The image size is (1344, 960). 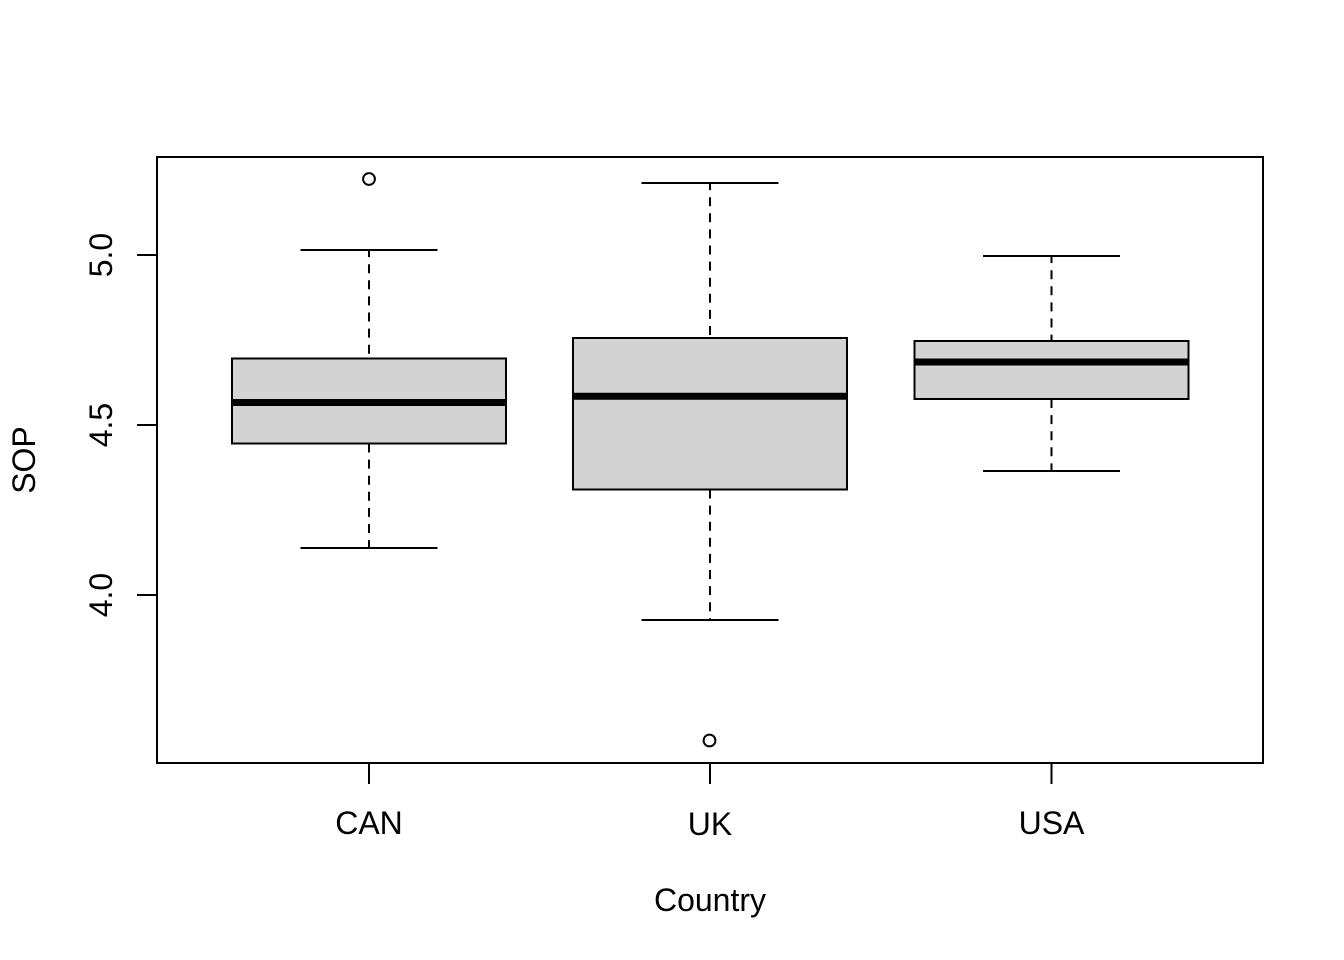 I want to click on svg-text: 4.0, so click(x=101, y=595).